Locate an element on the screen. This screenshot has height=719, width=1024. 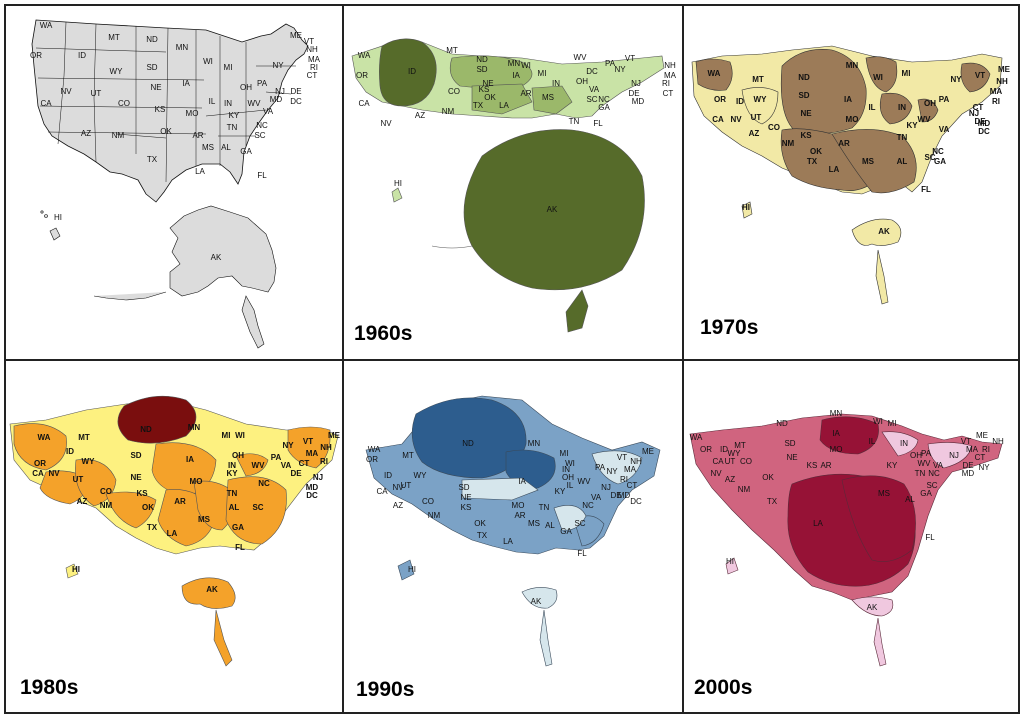
state-label-fl: FL is located at coordinates (926, 189).